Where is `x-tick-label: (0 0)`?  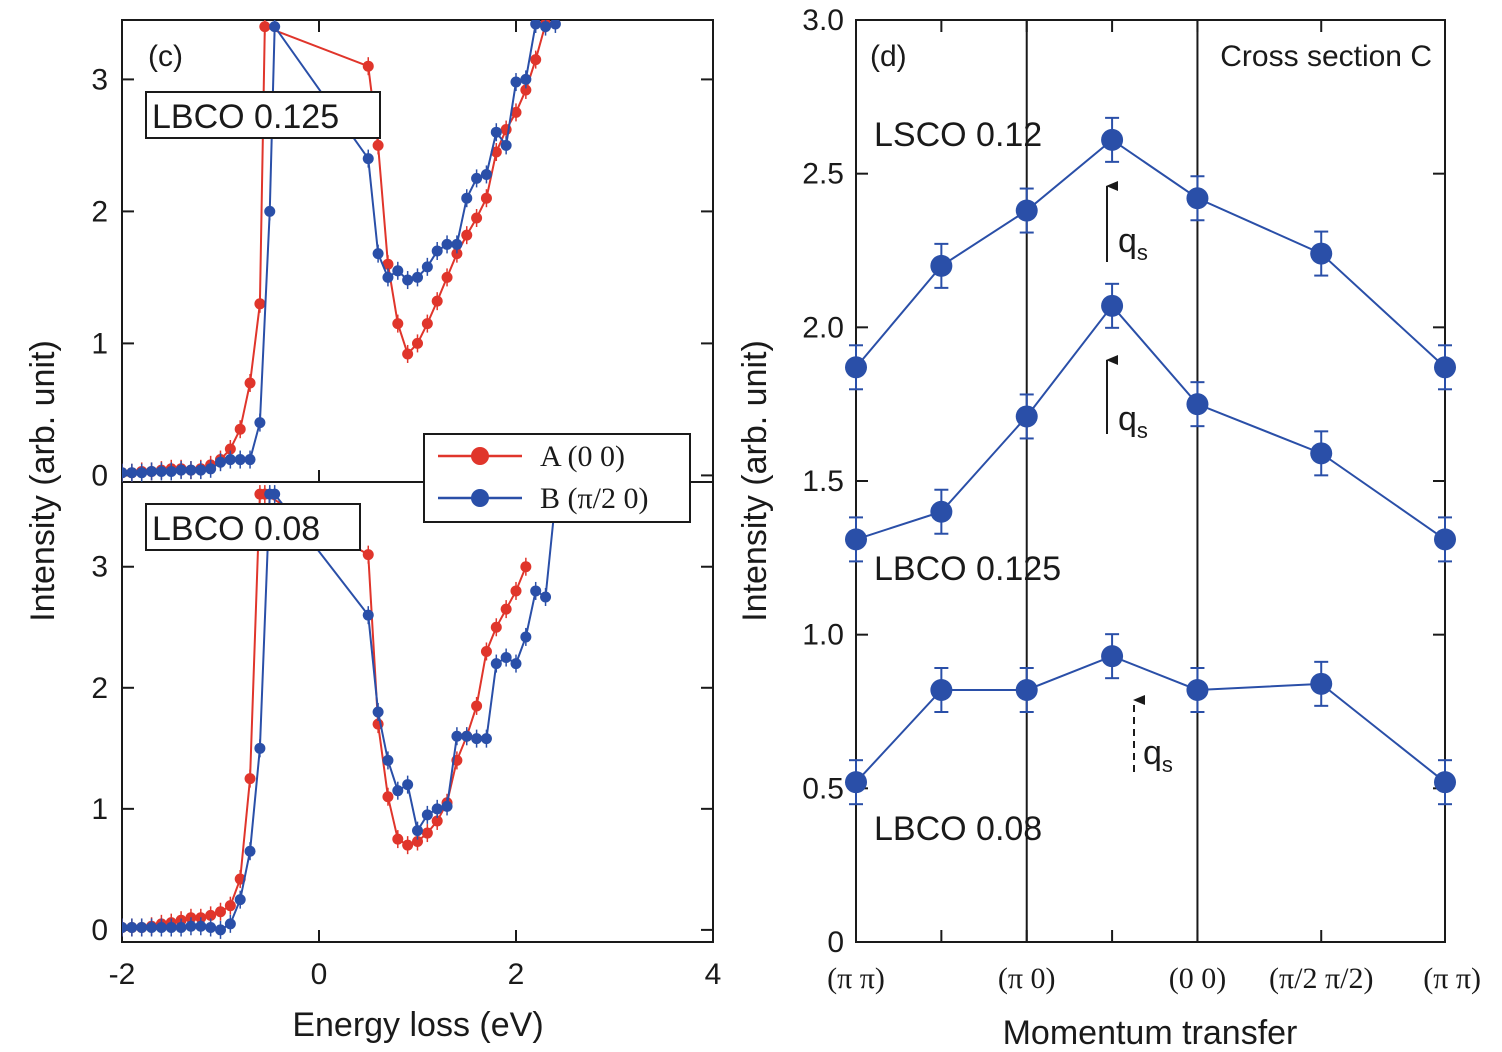 x-tick-label: (0 0) is located at coordinates (1197, 978).